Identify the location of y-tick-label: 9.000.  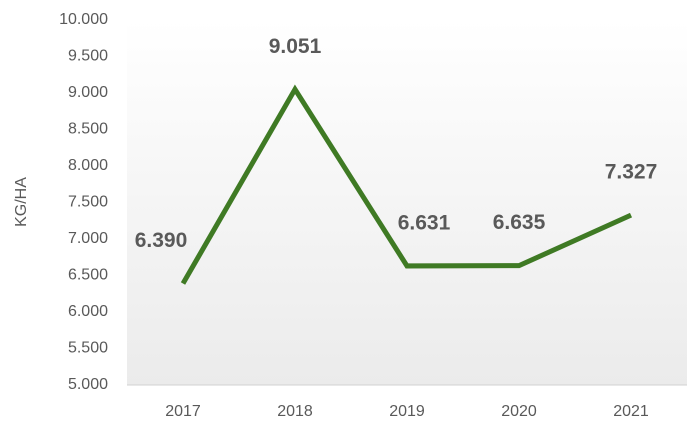
(88, 92).